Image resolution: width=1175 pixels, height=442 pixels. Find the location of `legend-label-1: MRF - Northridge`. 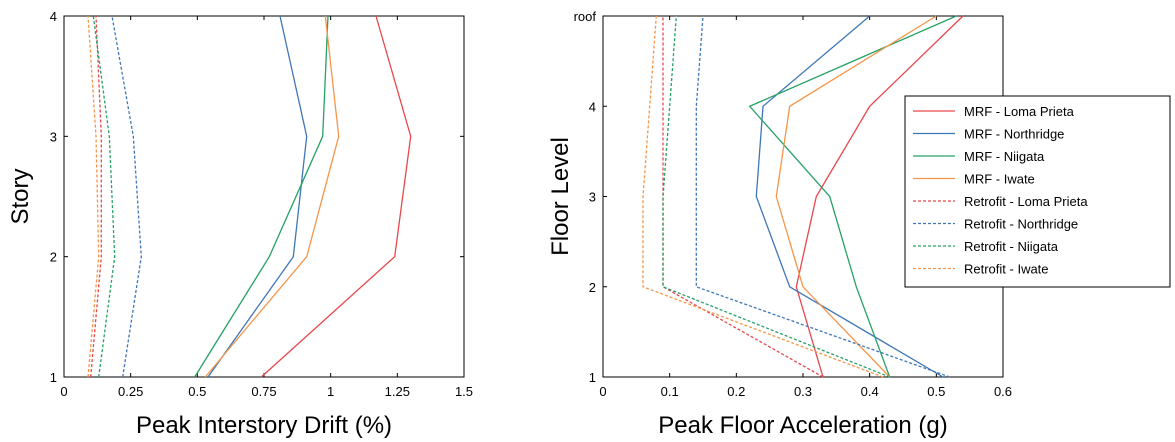

legend-label-1: MRF - Northridge is located at coordinates (1014, 134).